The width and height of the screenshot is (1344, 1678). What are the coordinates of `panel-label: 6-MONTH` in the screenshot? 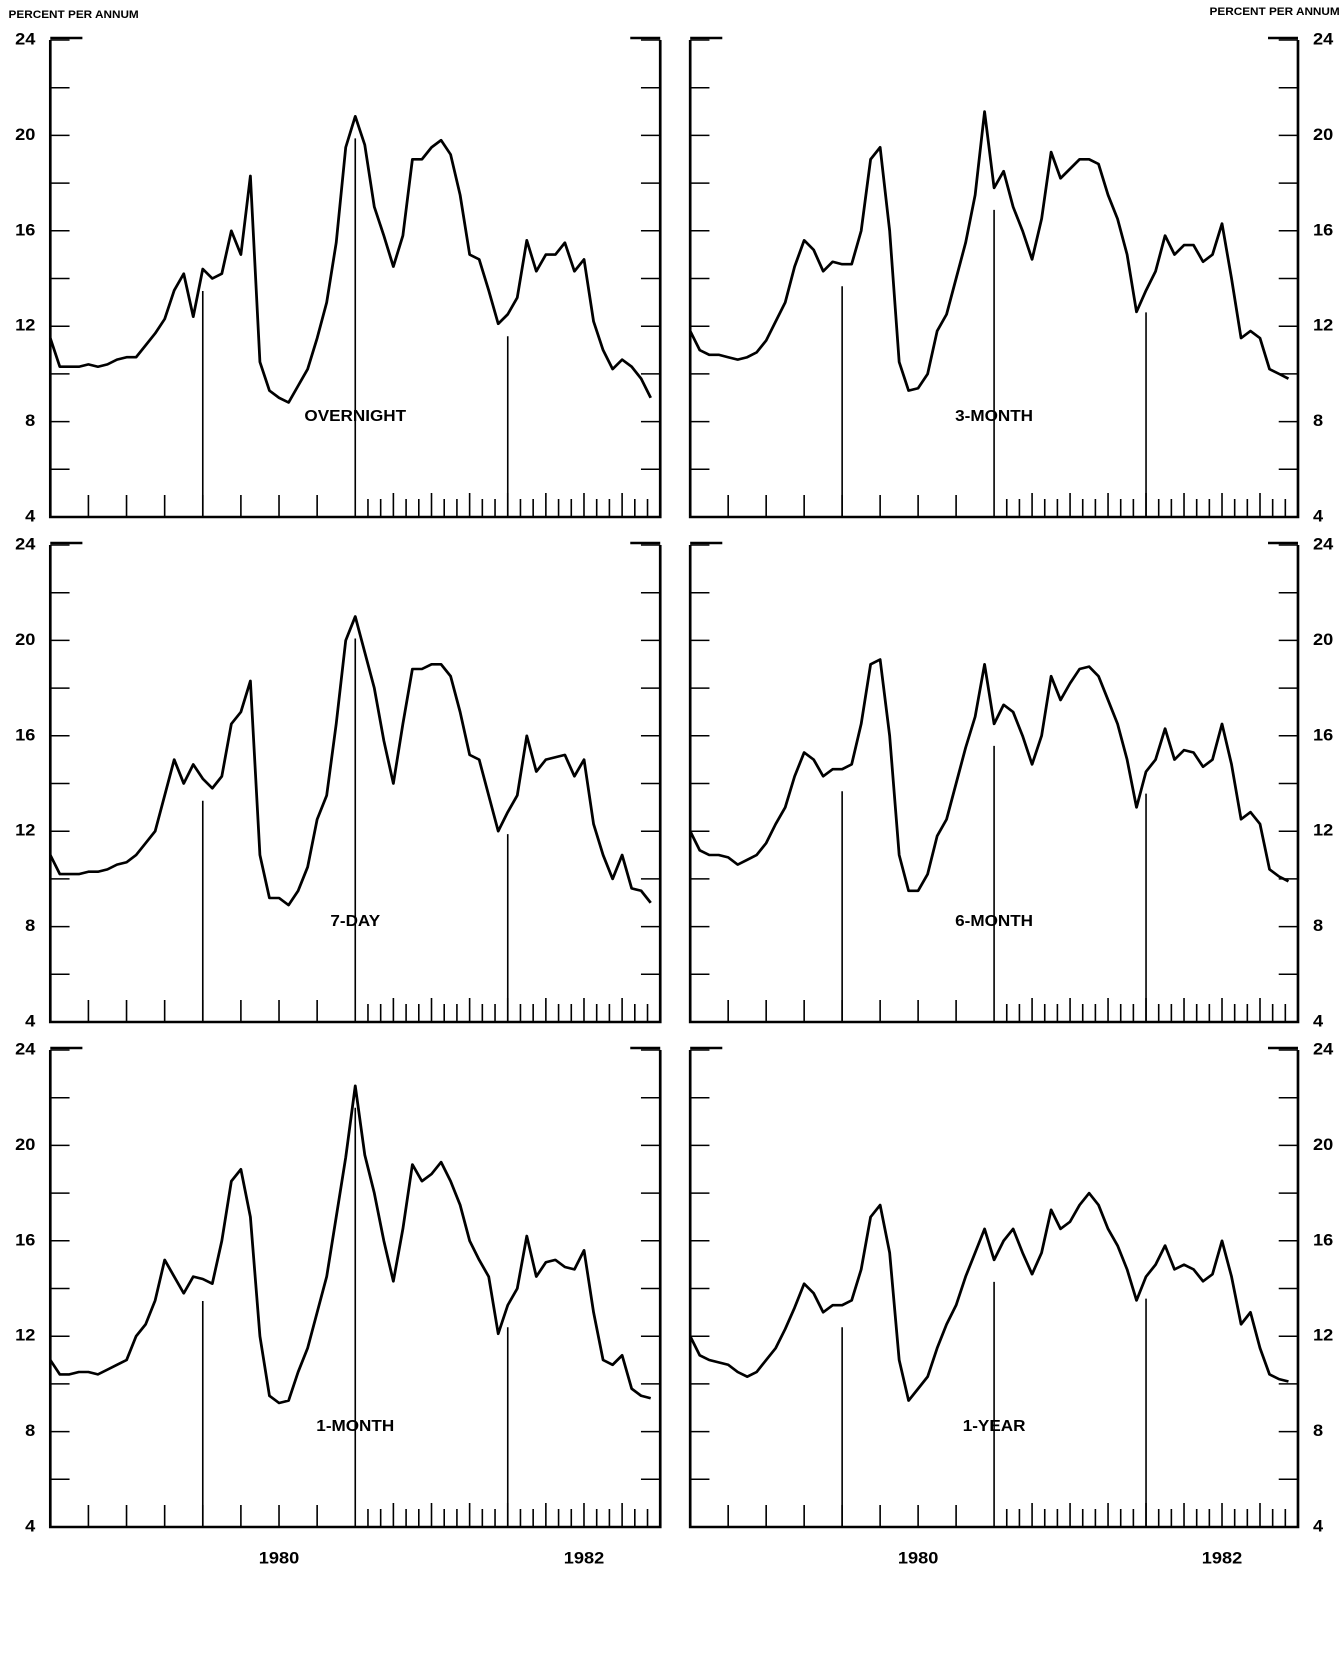 It's located at (994, 921).